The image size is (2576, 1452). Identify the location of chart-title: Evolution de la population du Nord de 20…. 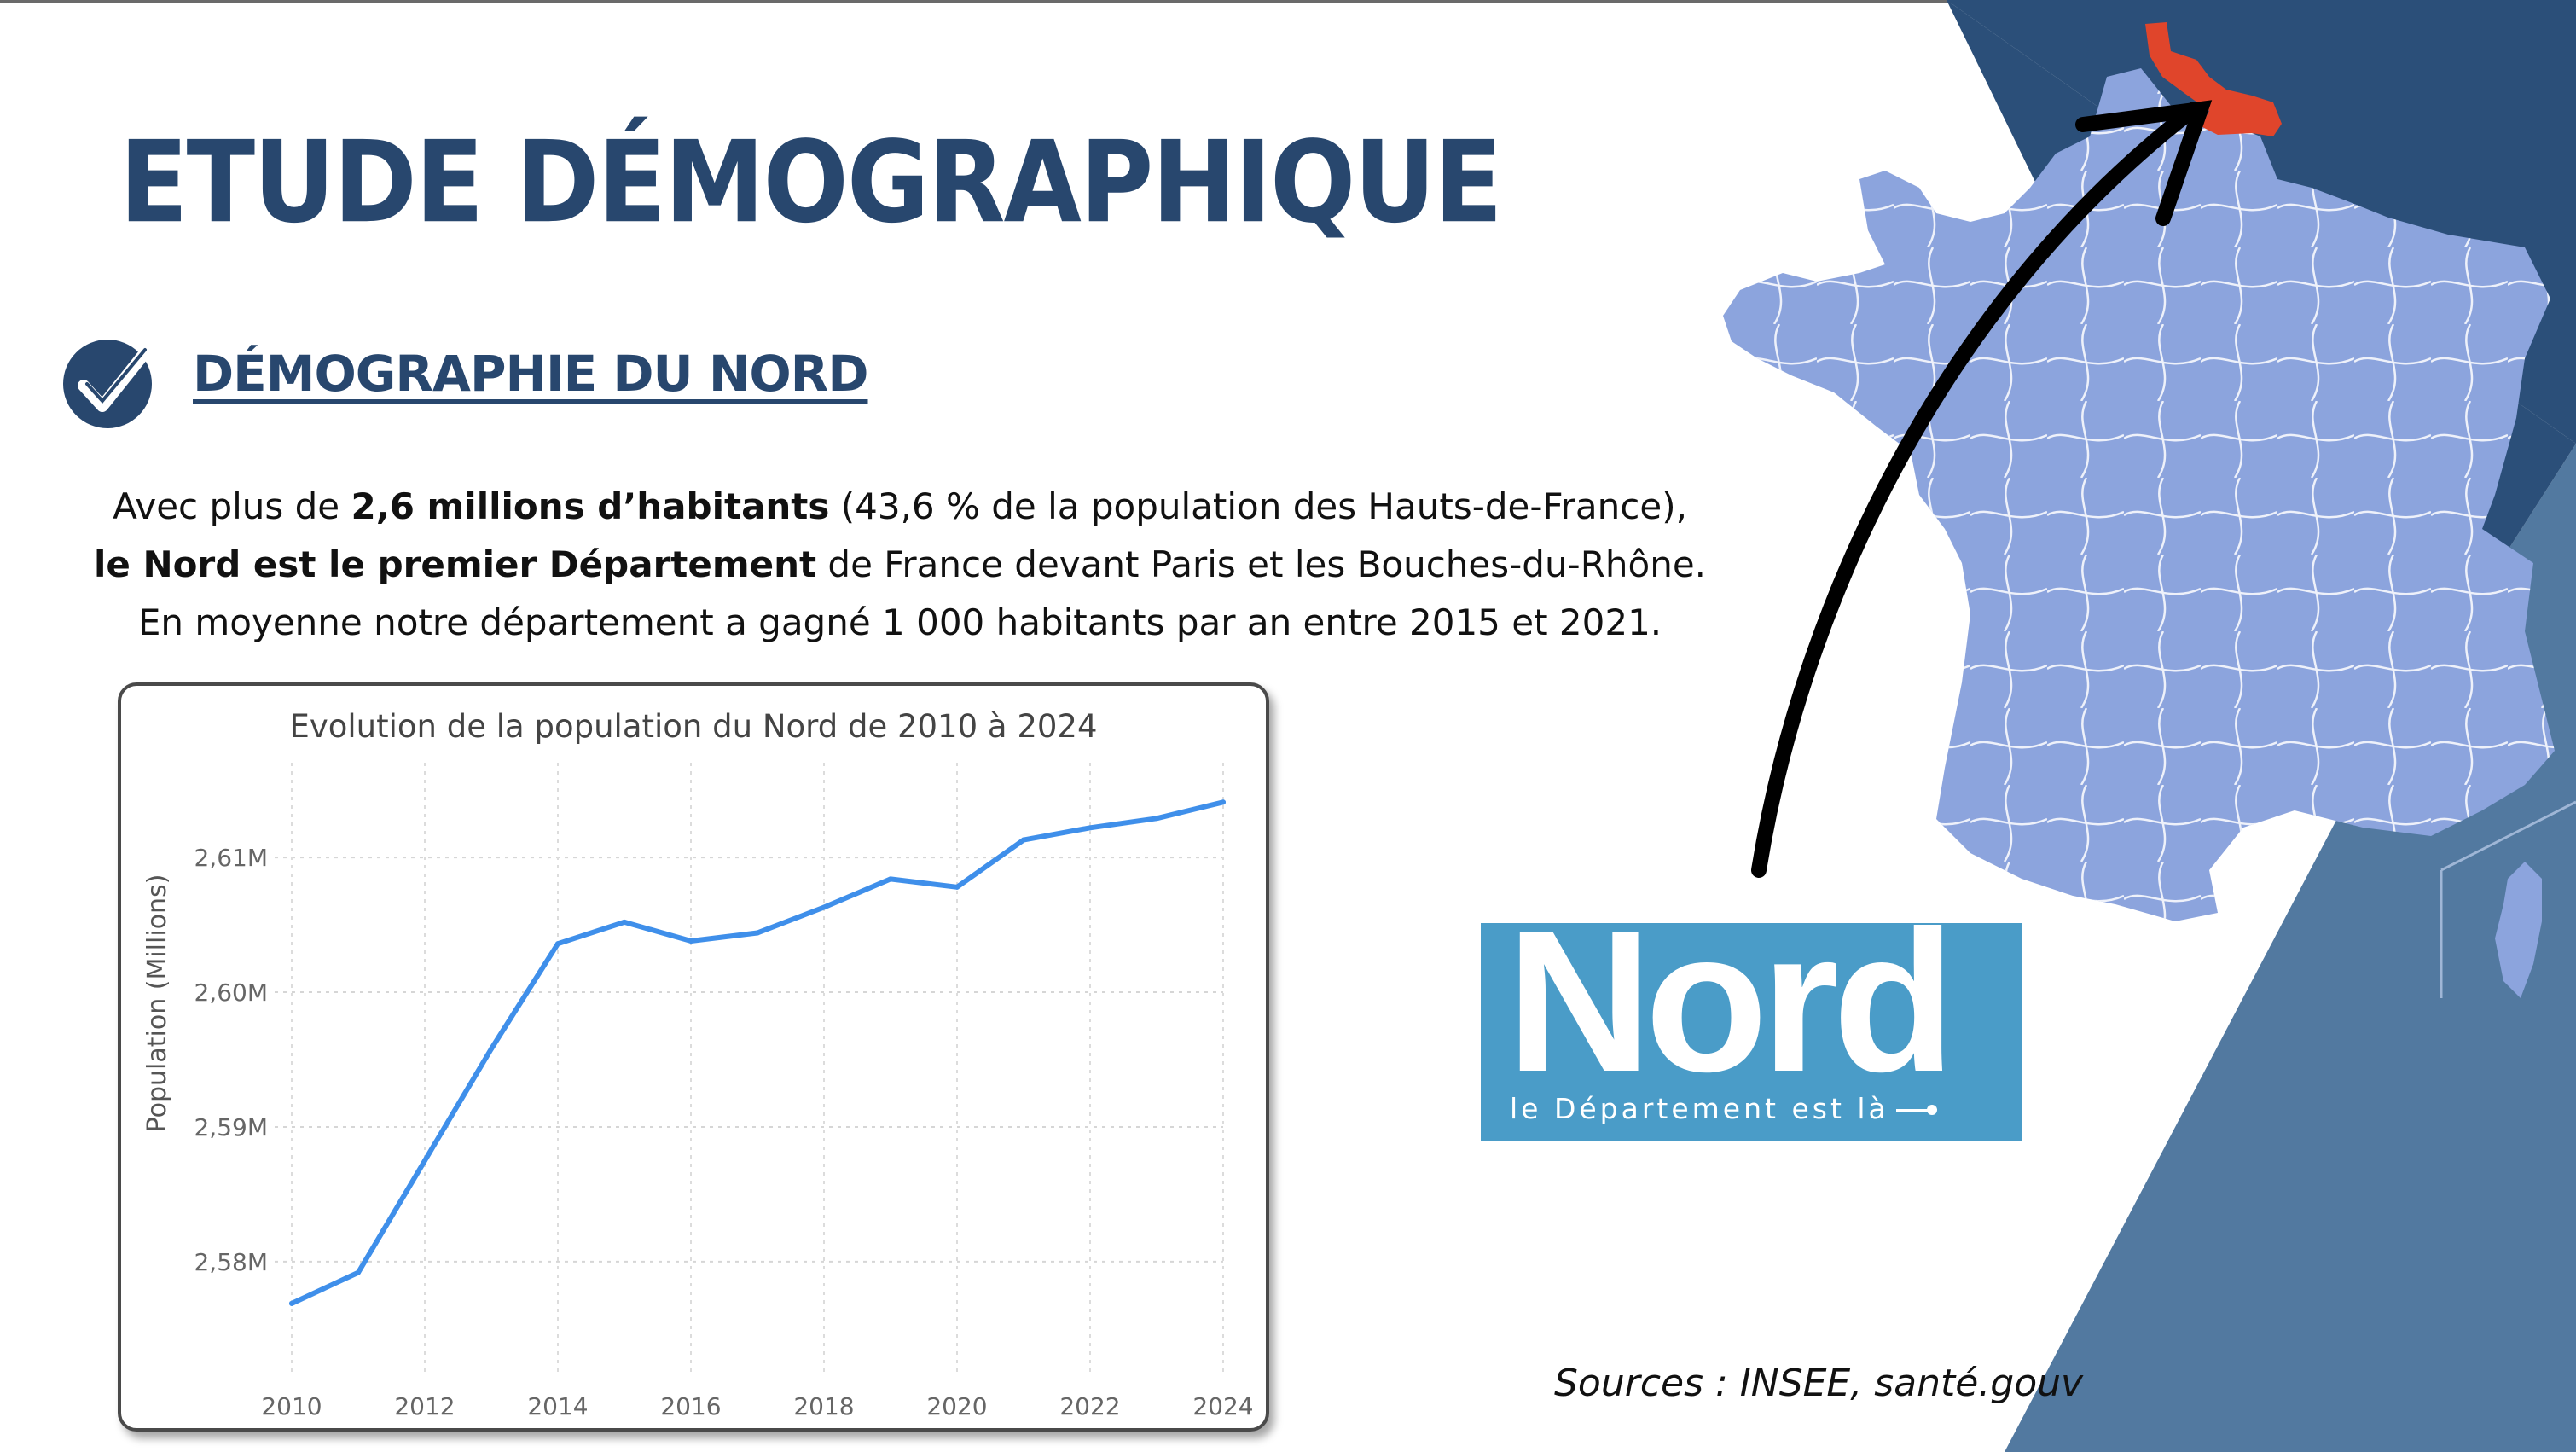
(693, 726).